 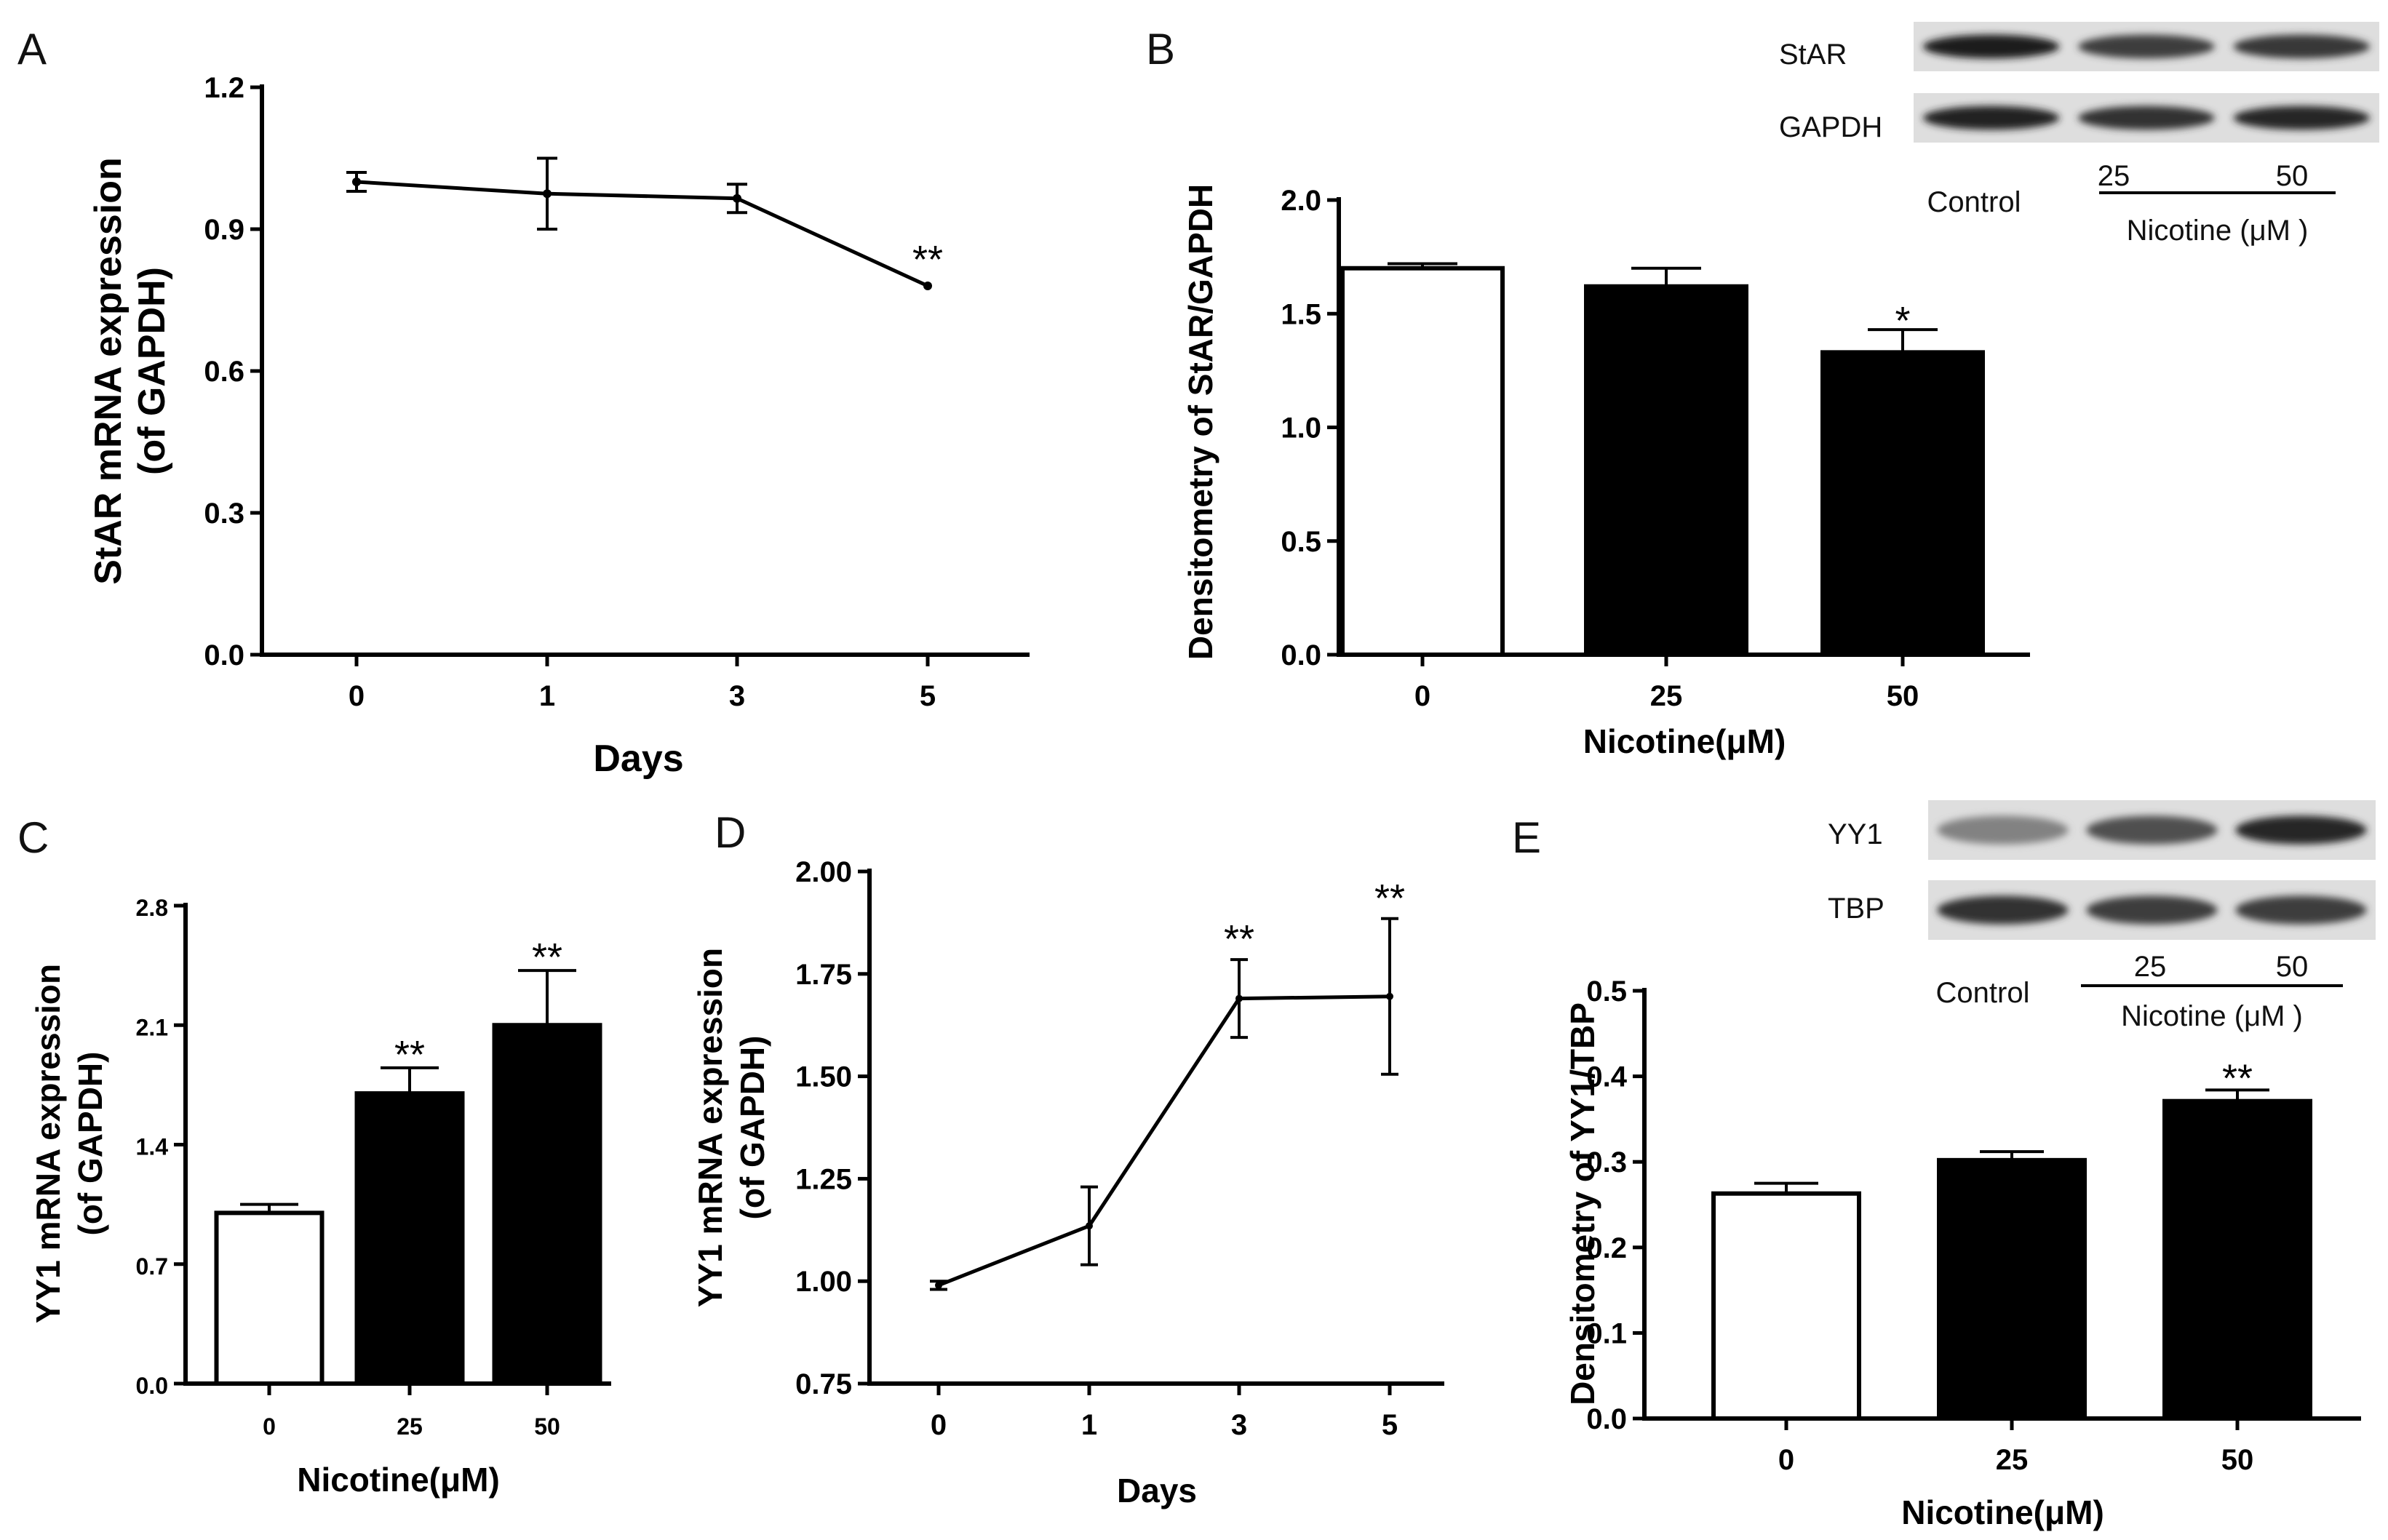 What do you see at coordinates (224, 372) in the screenshot?
I see `y-tick-label: 0.6` at bounding box center [224, 372].